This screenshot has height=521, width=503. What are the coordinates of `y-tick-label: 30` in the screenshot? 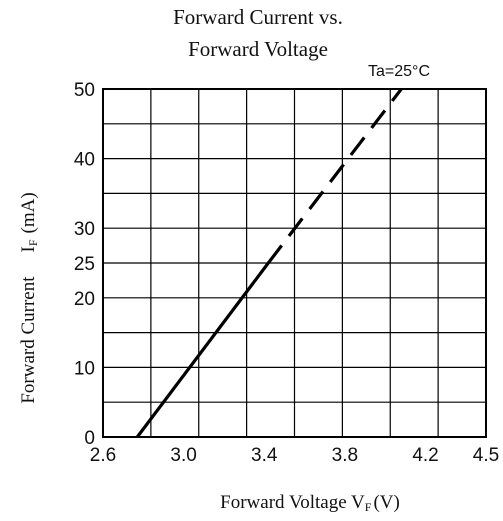 It's located at (84, 229).